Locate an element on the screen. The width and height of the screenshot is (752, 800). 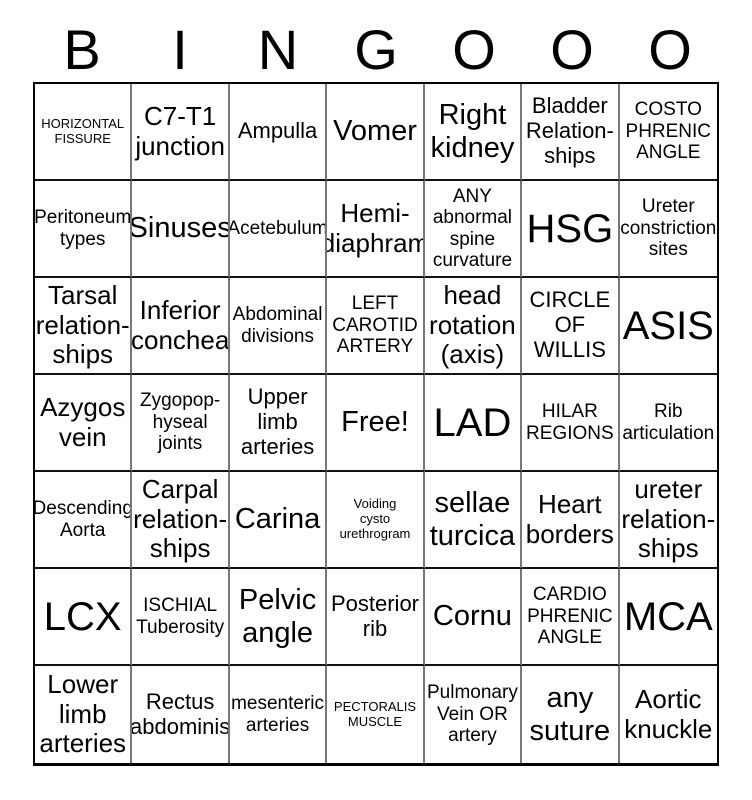
bingo-cell: LAD is located at coordinates (473, 423).